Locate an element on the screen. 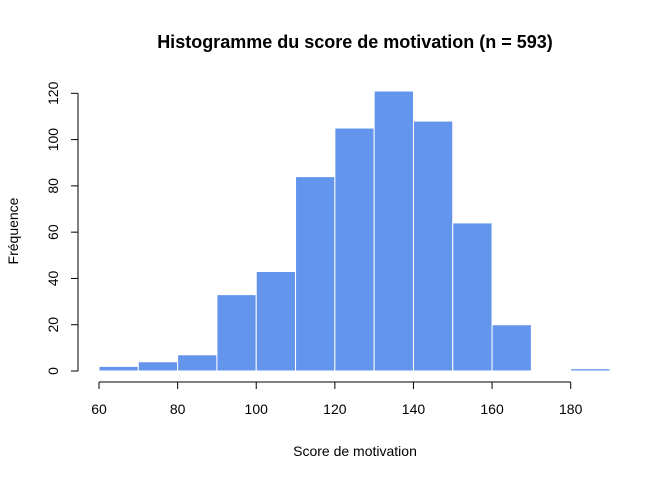  x-tick-label-60: 60 is located at coordinates (99, 409).